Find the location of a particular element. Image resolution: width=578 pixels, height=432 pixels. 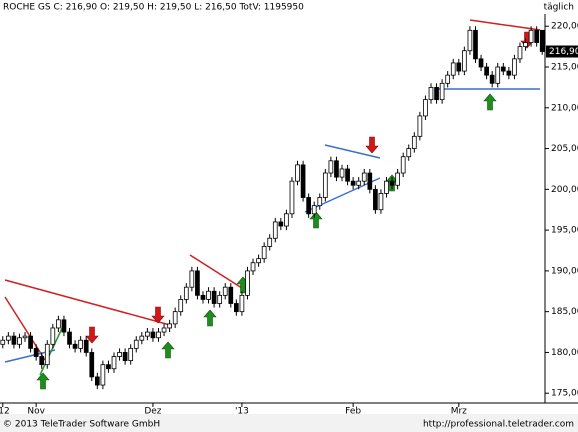

y-tick-label: 215,00 is located at coordinates (564, 68).